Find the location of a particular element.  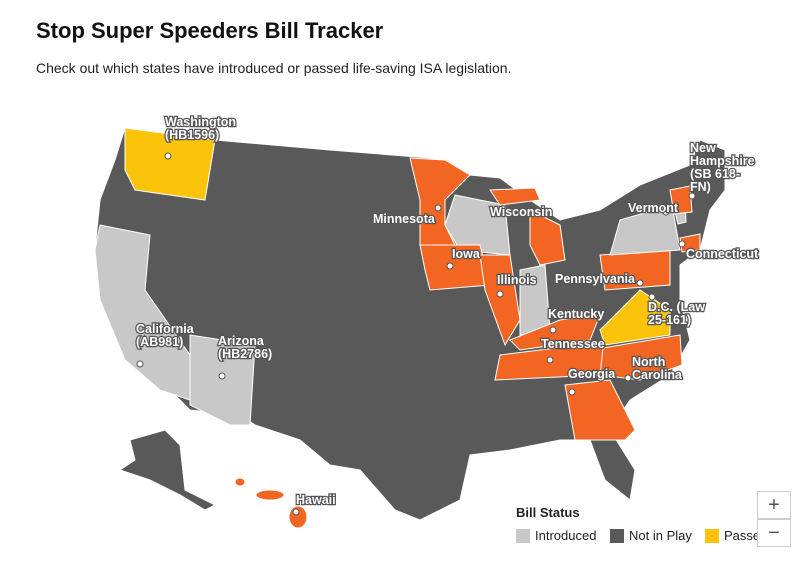

state-label: Connecticut is located at coordinates (722, 254).